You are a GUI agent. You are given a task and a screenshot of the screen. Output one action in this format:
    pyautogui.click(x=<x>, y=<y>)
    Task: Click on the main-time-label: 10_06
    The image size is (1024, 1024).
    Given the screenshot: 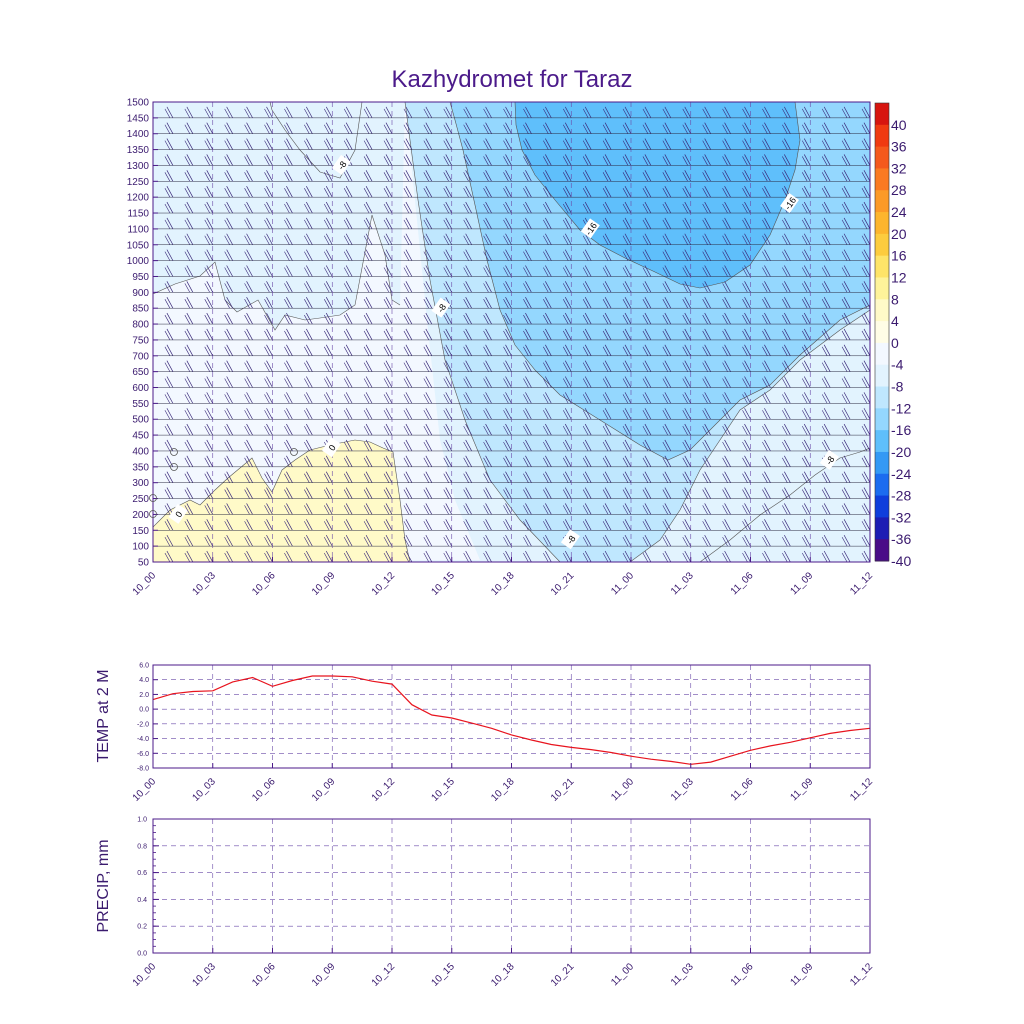 What is the action you would take?
    pyautogui.click(x=264, y=584)
    